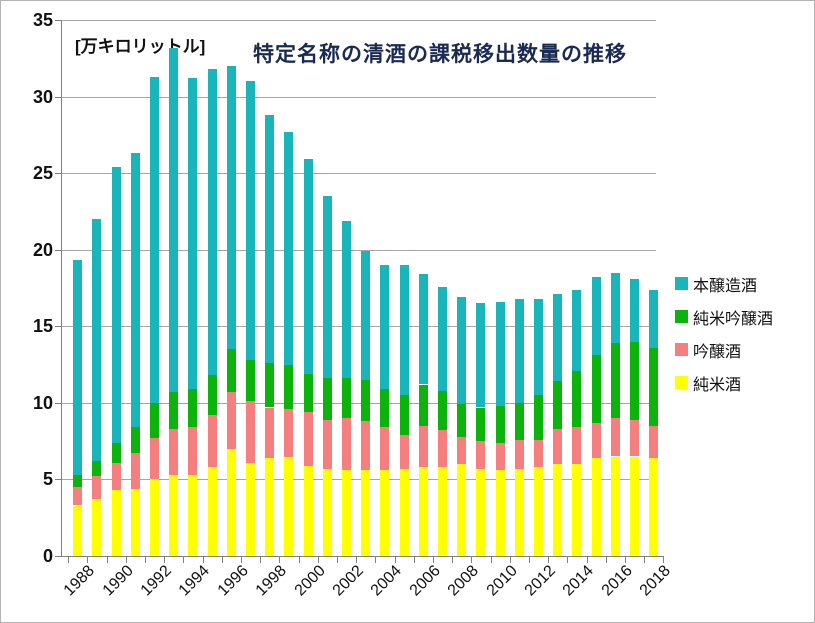 Image resolution: width=815 pixels, height=623 pixels. Describe the element at coordinates (174, 515) in the screenshot. I see `bar-1993-junmai` at that location.